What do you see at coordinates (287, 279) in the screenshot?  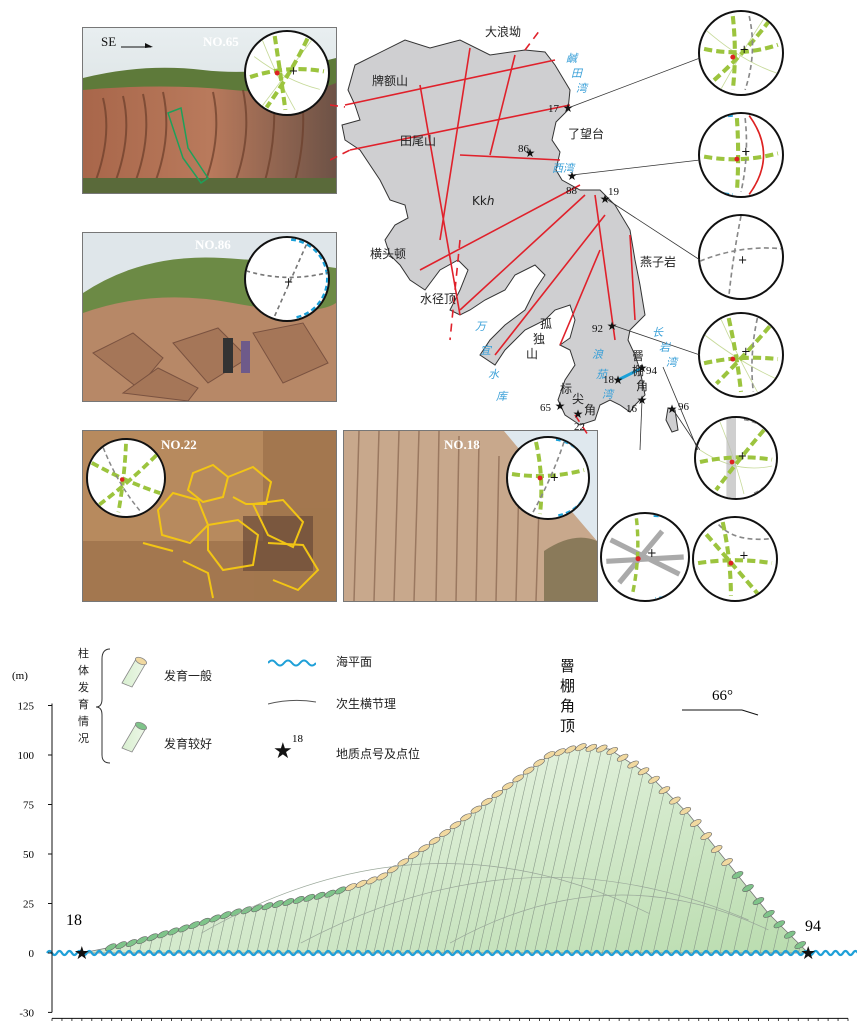 I see `stereonet-no86: +` at bounding box center [287, 279].